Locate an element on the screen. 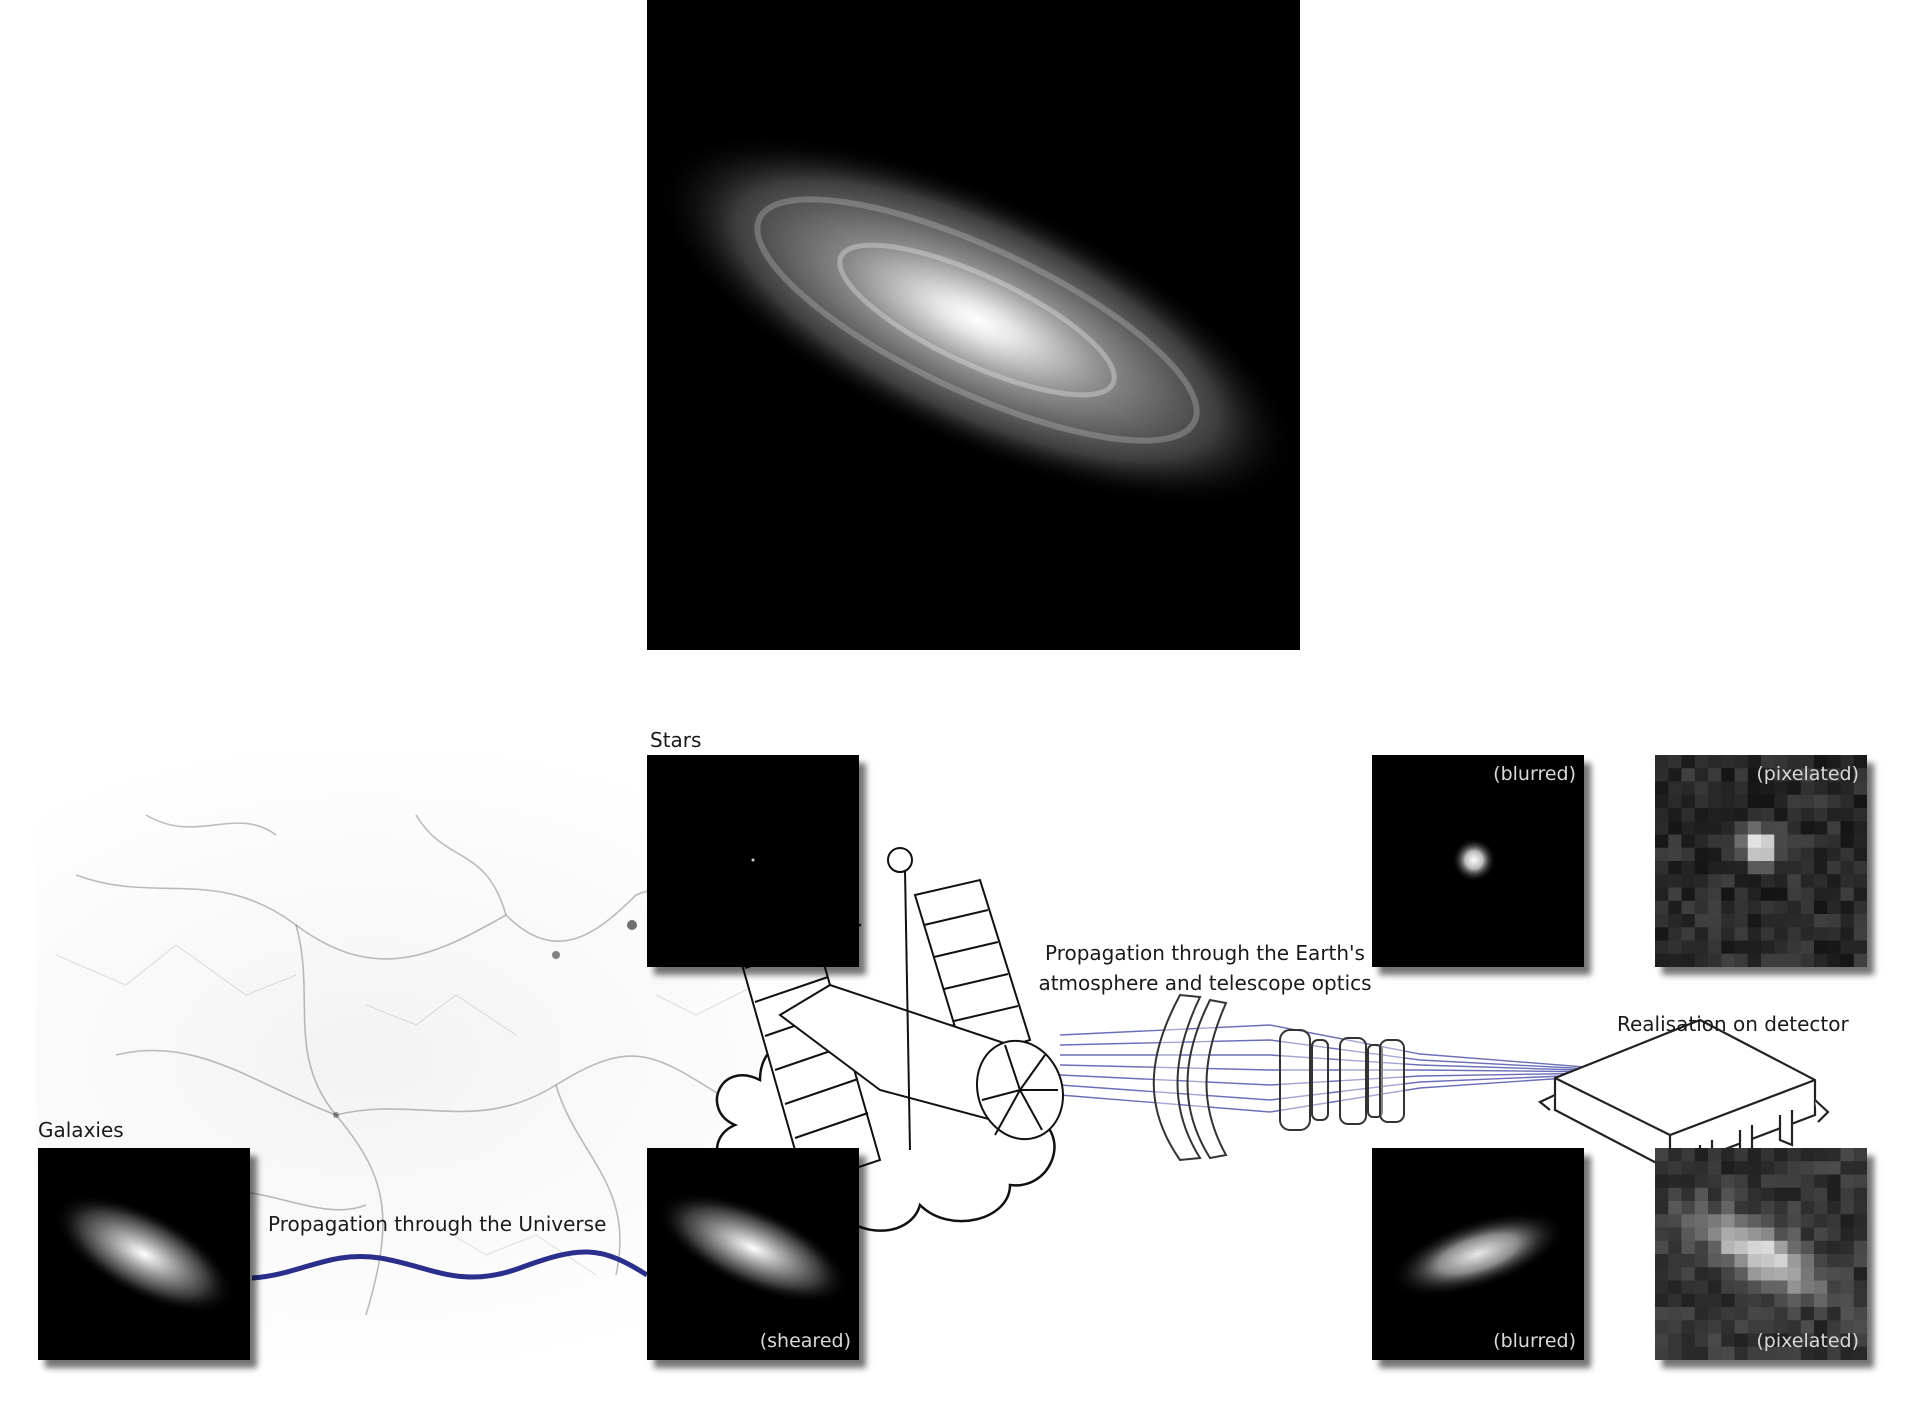  detector-label: Realisation on detector is located at coordinates (1733, 1024).